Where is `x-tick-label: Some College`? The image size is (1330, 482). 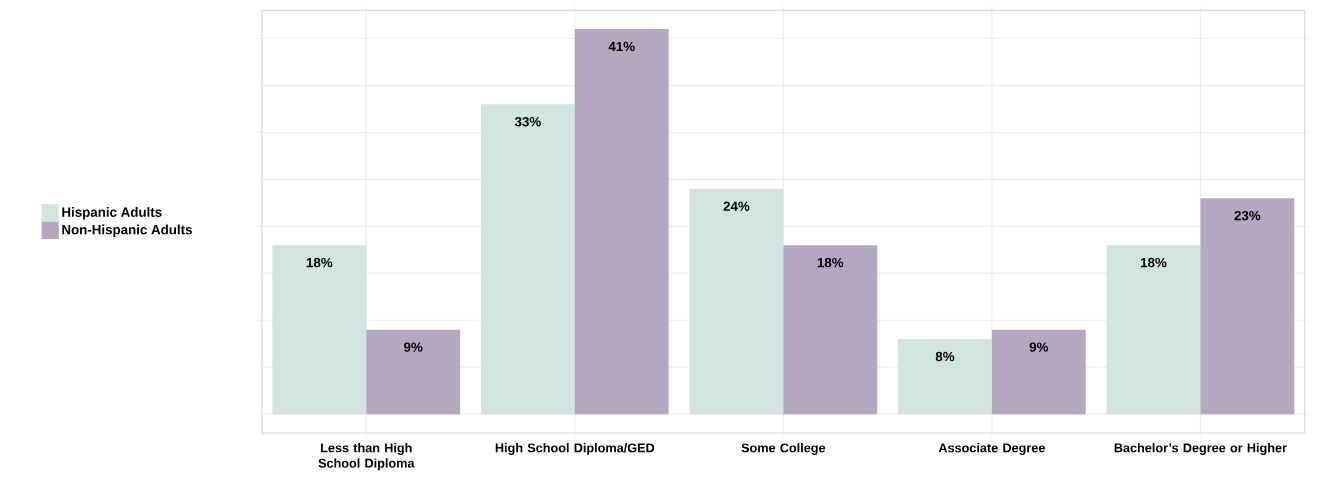
x-tick-label: Some College is located at coordinates (783, 449).